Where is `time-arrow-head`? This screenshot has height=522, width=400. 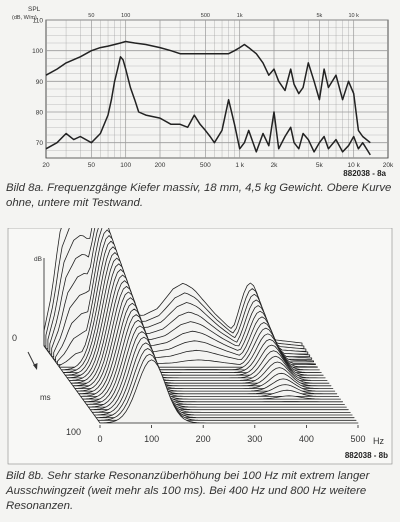
time-arrow-head is located at coordinates (35, 366).